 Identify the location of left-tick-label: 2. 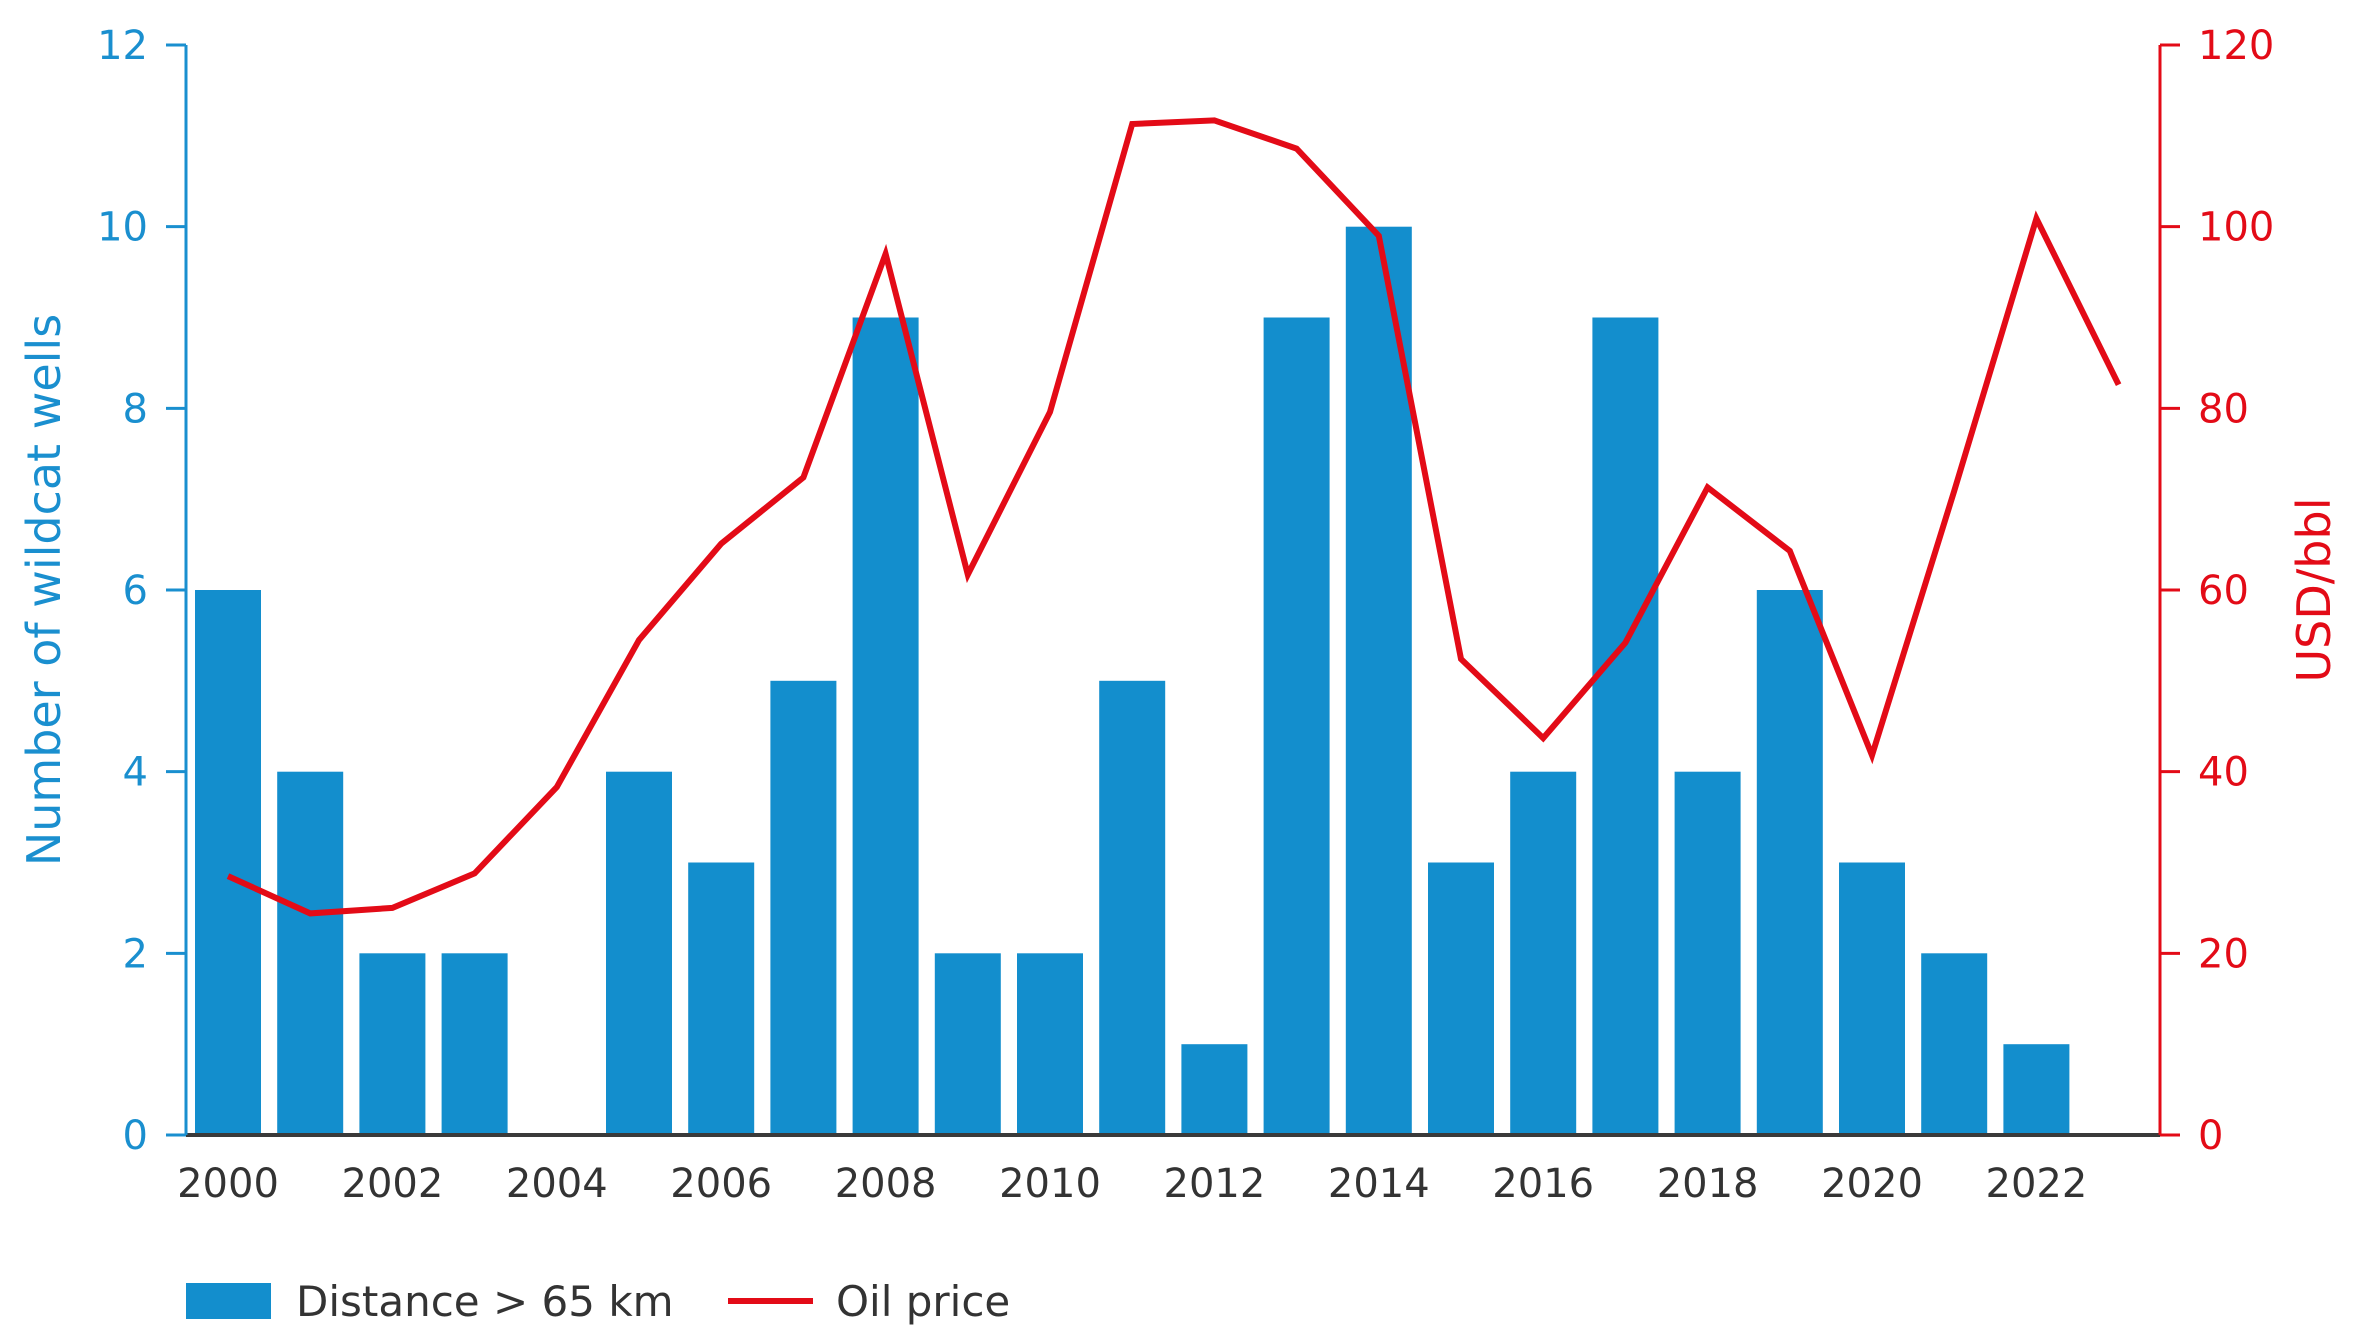
(135, 954).